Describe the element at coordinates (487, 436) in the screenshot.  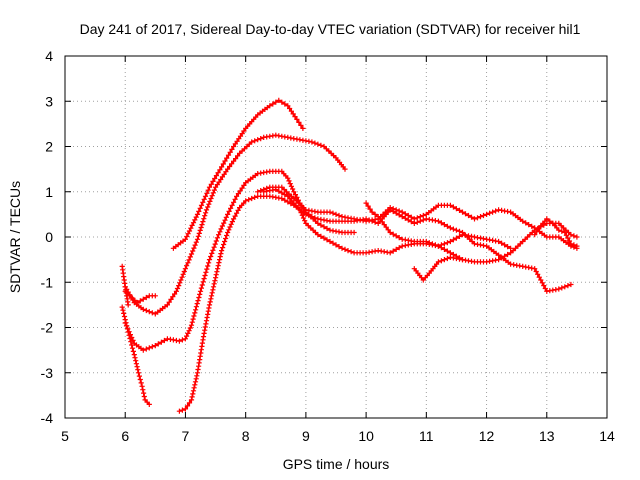
I see `x-tick-label: 12` at that location.